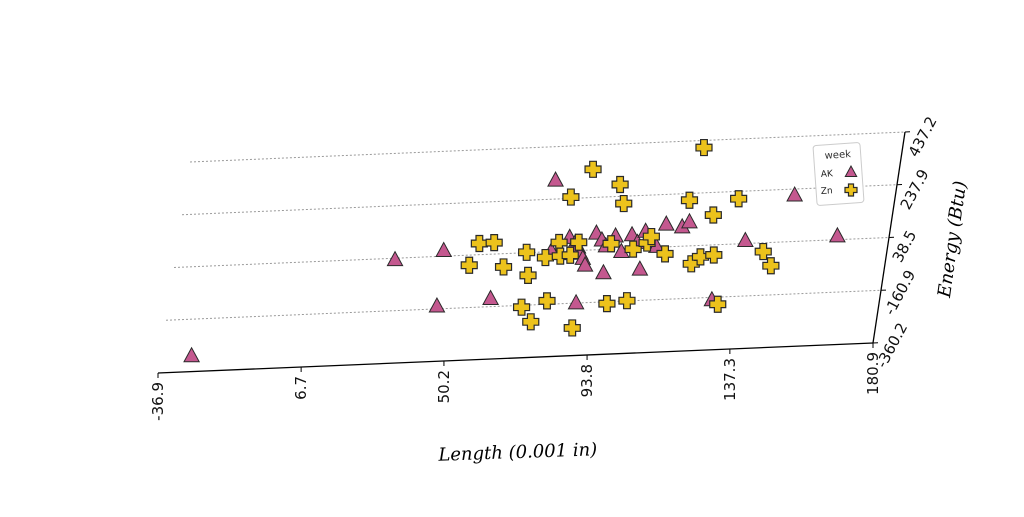 The image size is (1024, 517). What do you see at coordinates (900, 292) in the screenshot?
I see `y-tick-label: -160.9` at bounding box center [900, 292].